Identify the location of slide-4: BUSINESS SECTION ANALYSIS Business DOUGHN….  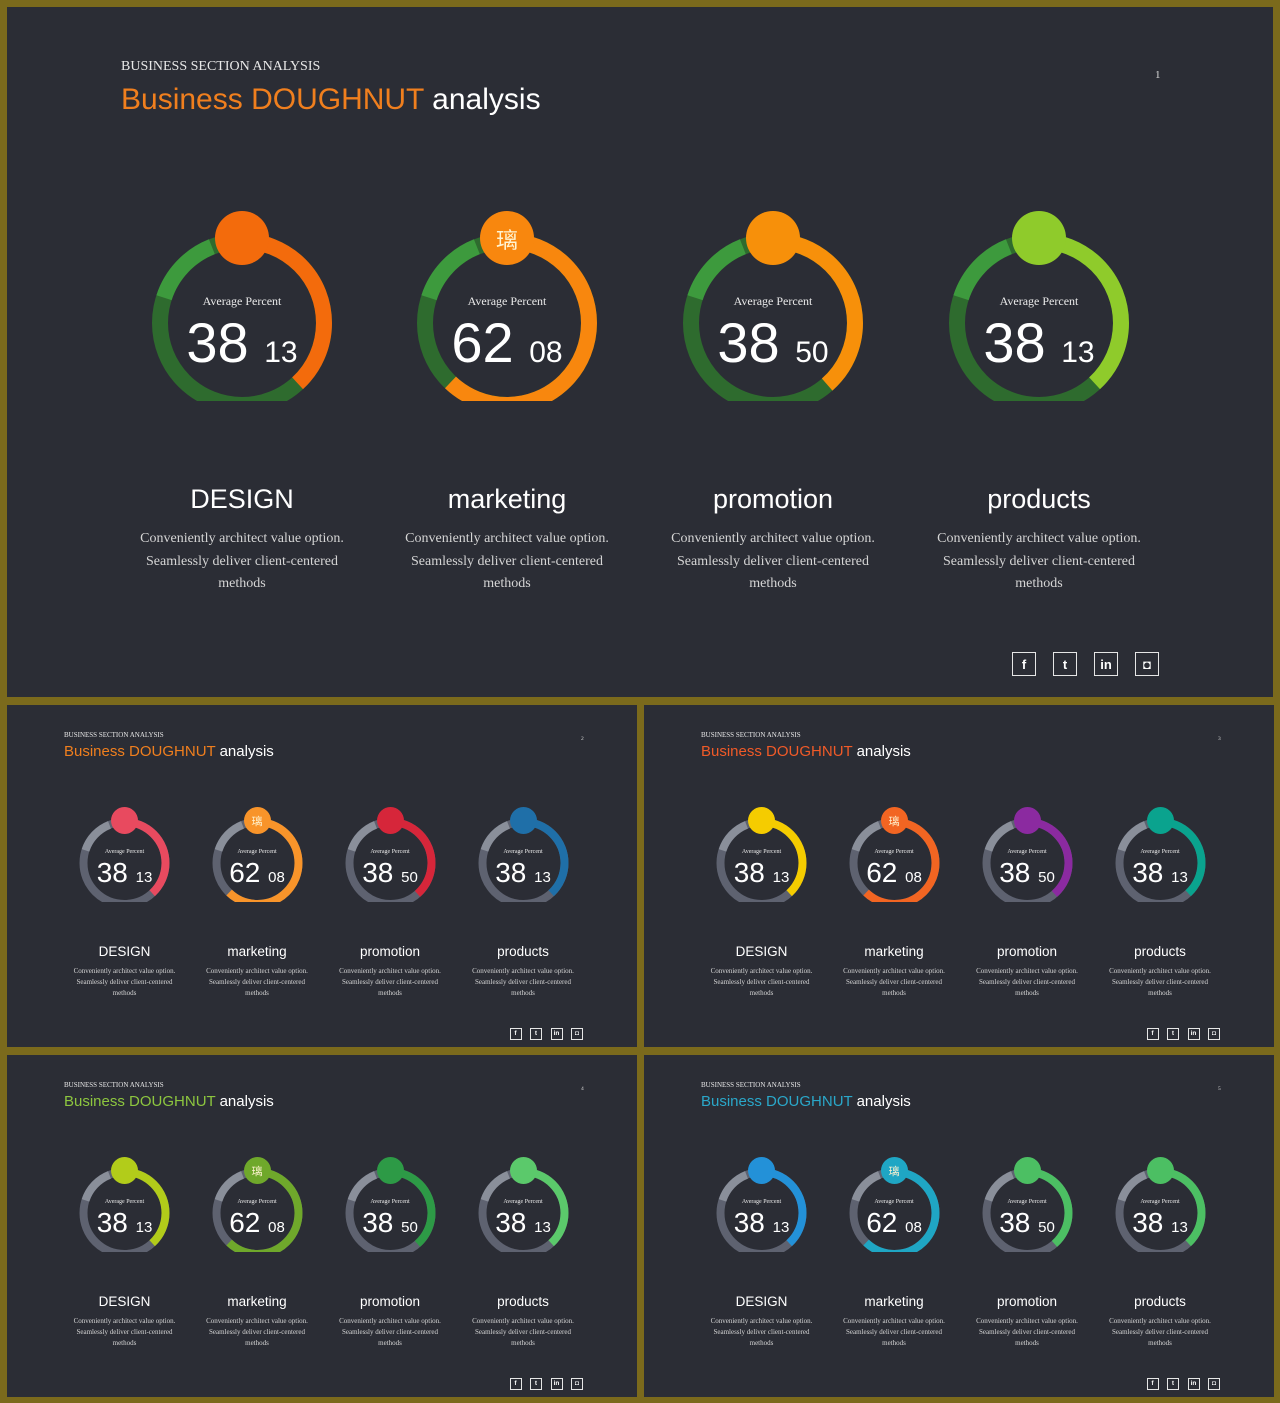
(322, 1226).